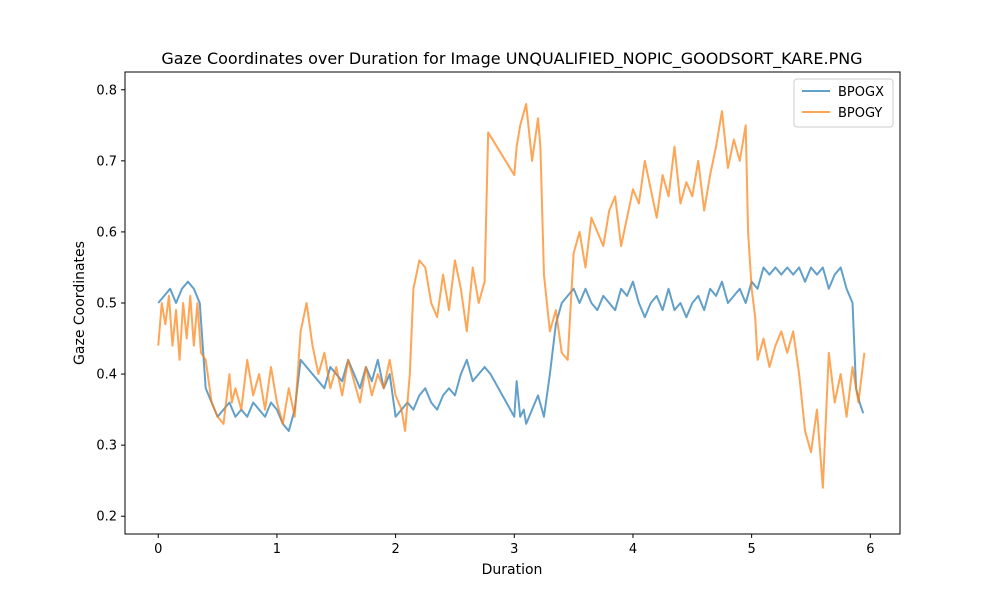 The width and height of the screenshot is (1000, 604). I want to click on y-axis-ticks: 0.2 0.3 0.4 0.5 0.6 0.7 0.8, so click(110, 304).